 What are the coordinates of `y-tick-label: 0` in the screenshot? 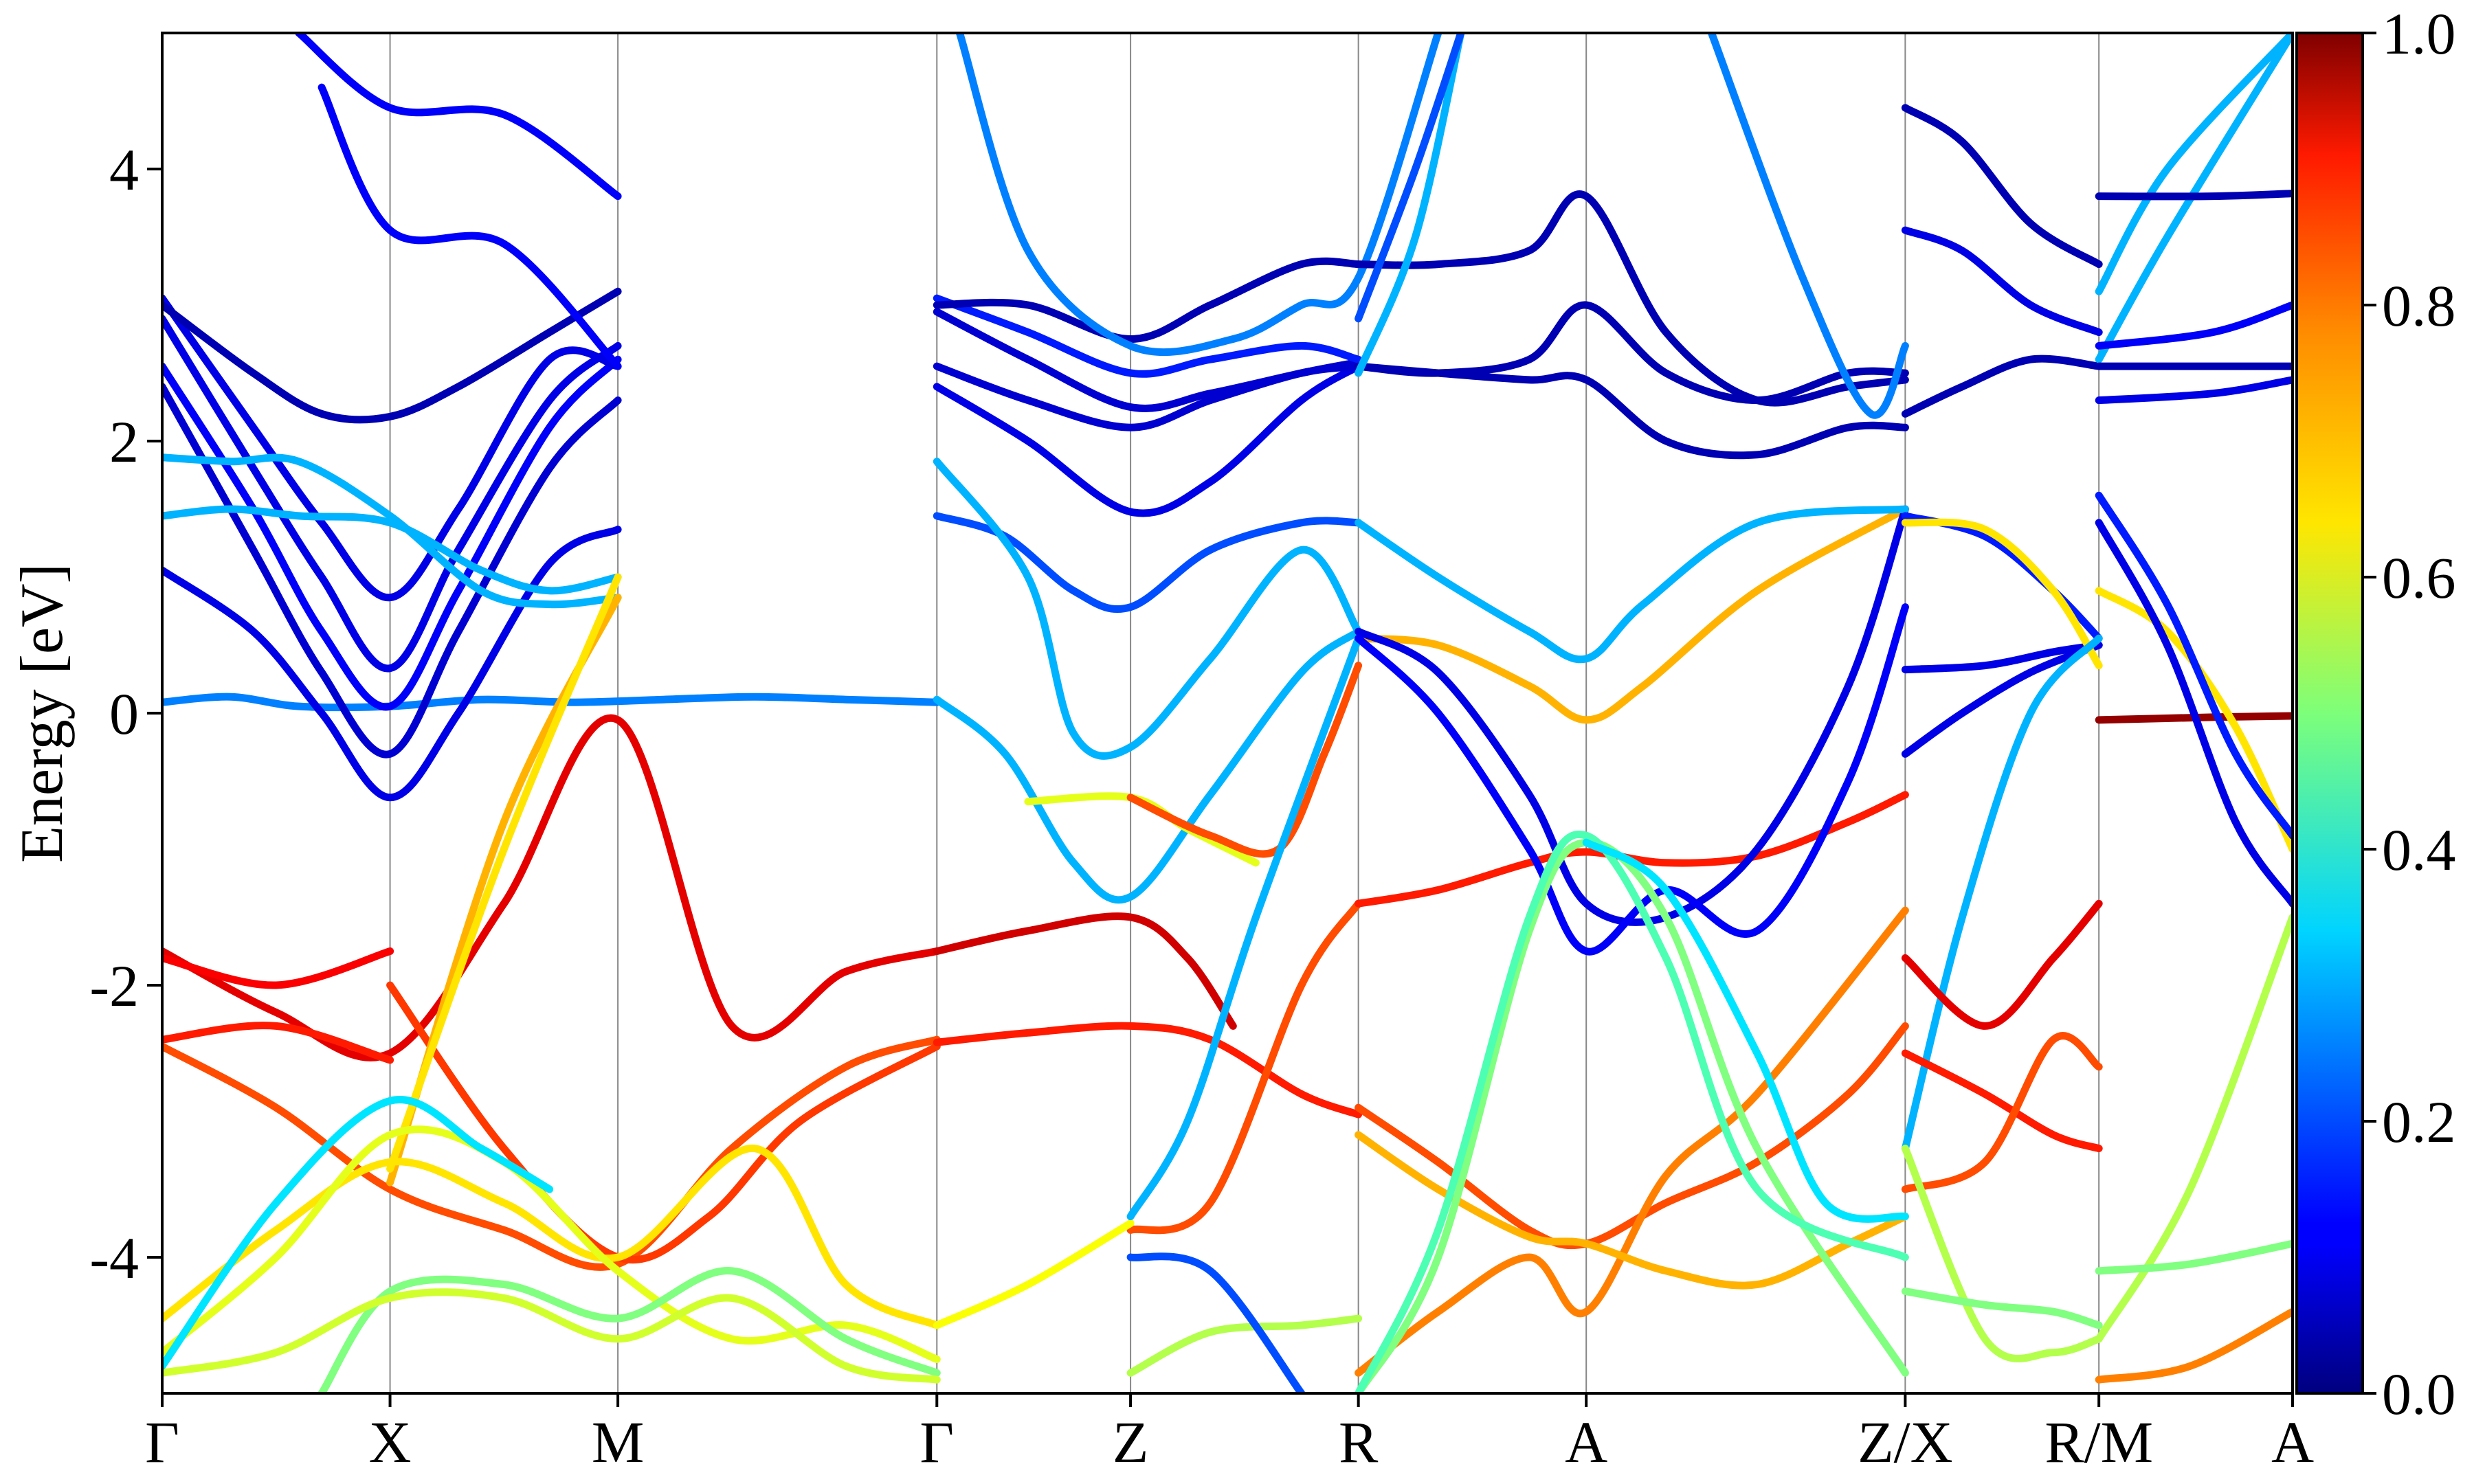 It's located at (124, 714).